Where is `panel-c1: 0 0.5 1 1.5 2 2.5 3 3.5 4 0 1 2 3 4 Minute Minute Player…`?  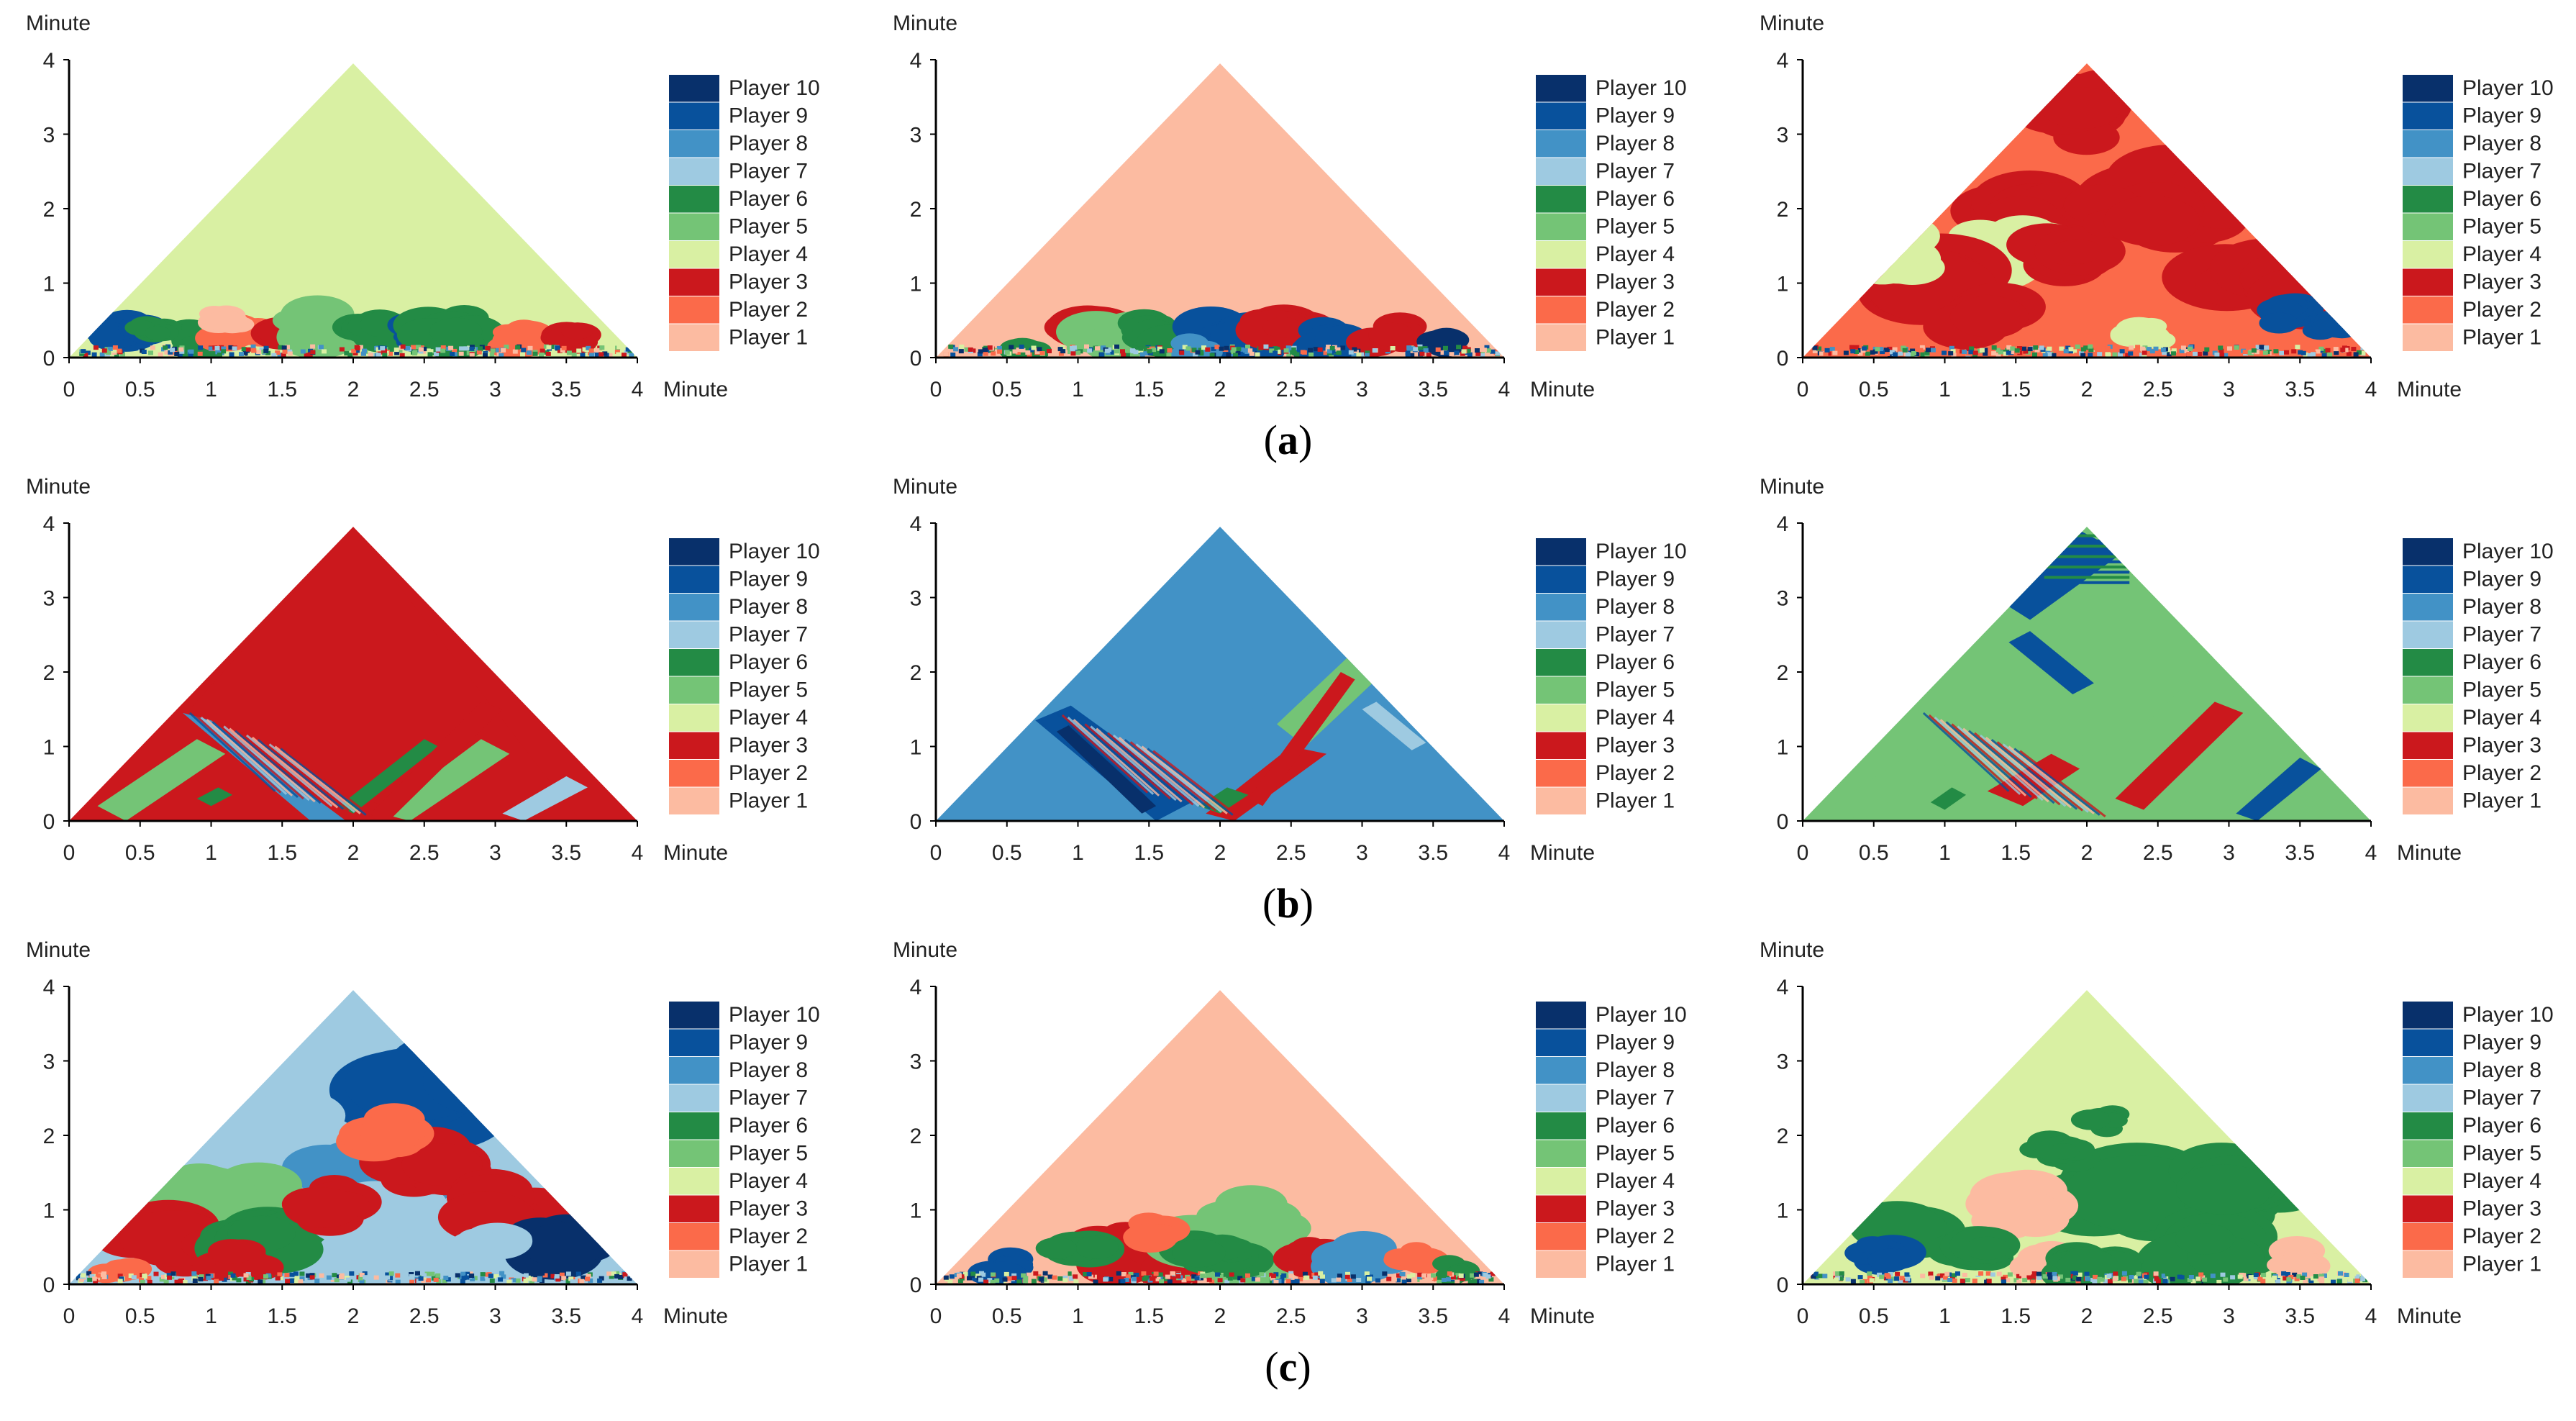 panel-c1: 0 0.5 1 1.5 2 2.5 3 3.5 4 0 1 2 3 4 Minute Minute Player… is located at coordinates (423, 1133).